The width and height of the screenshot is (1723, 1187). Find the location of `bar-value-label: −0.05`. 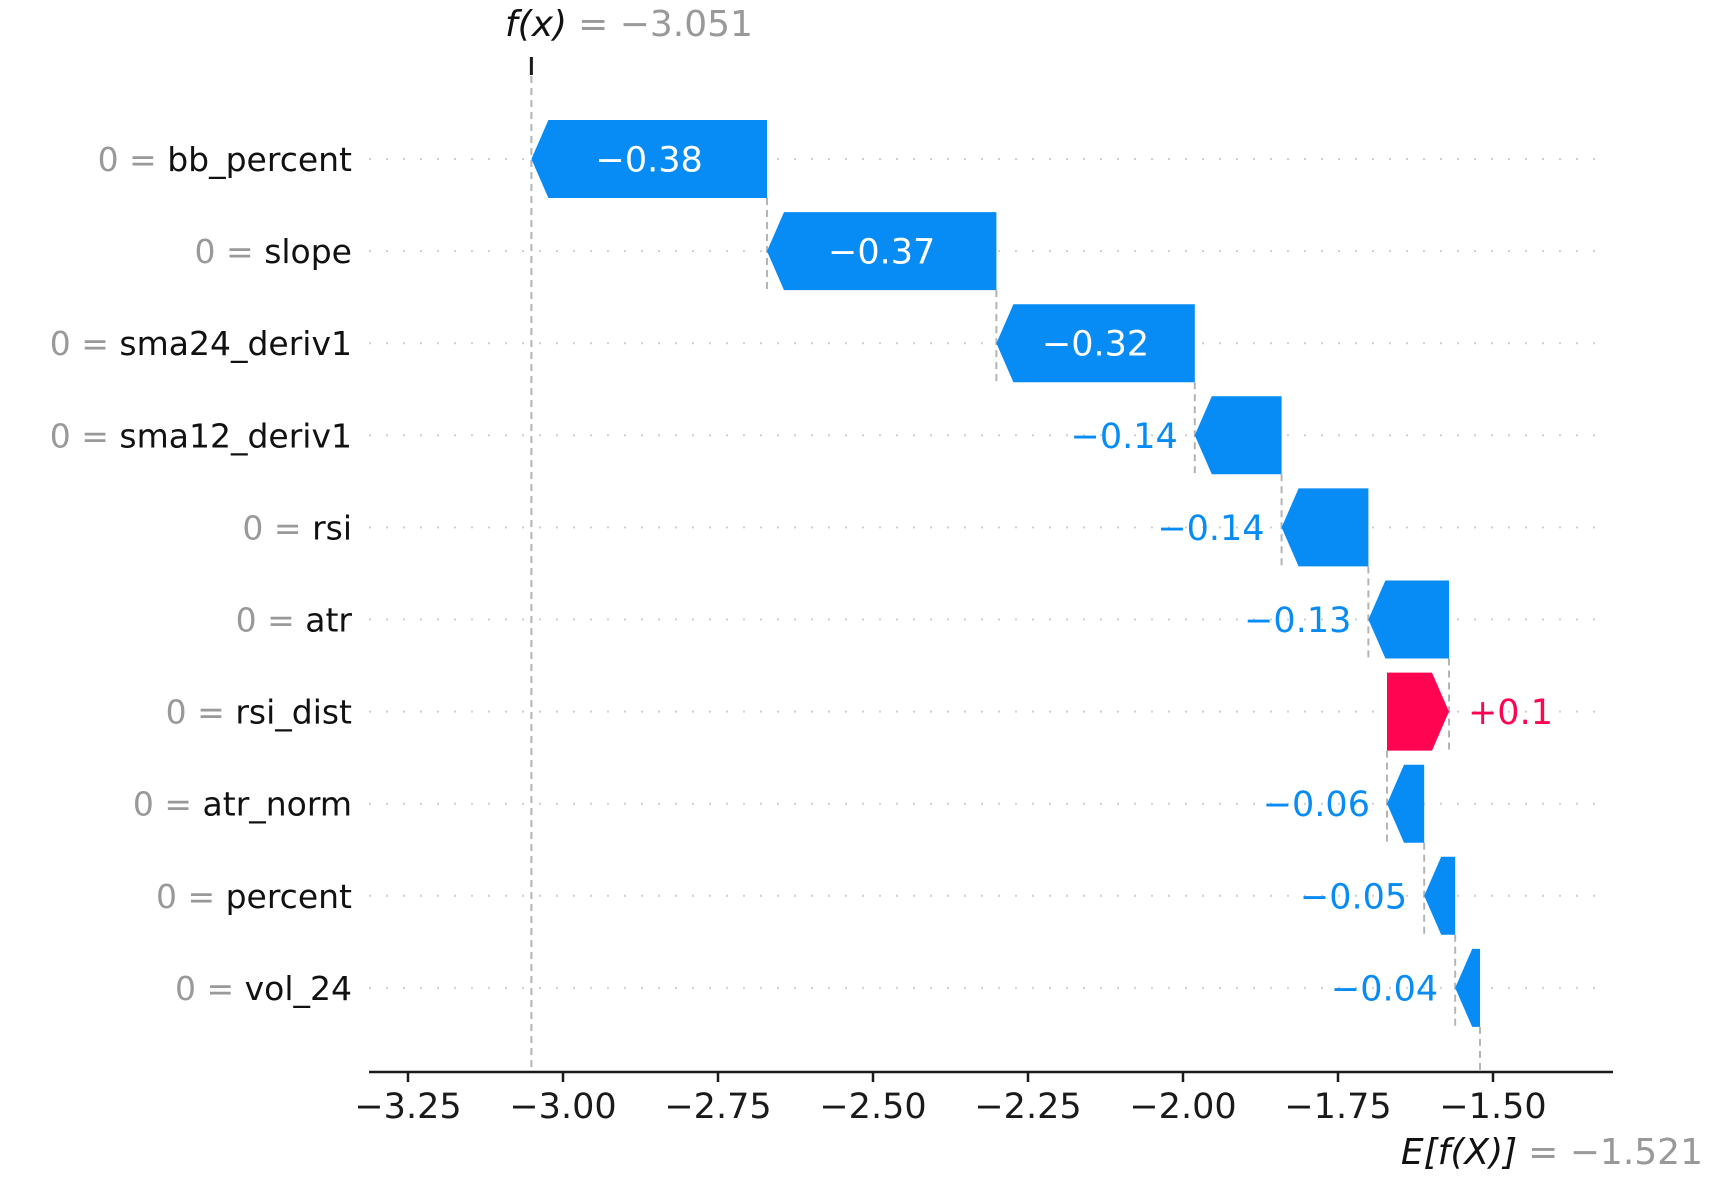

bar-value-label: −0.05 is located at coordinates (1353, 897).